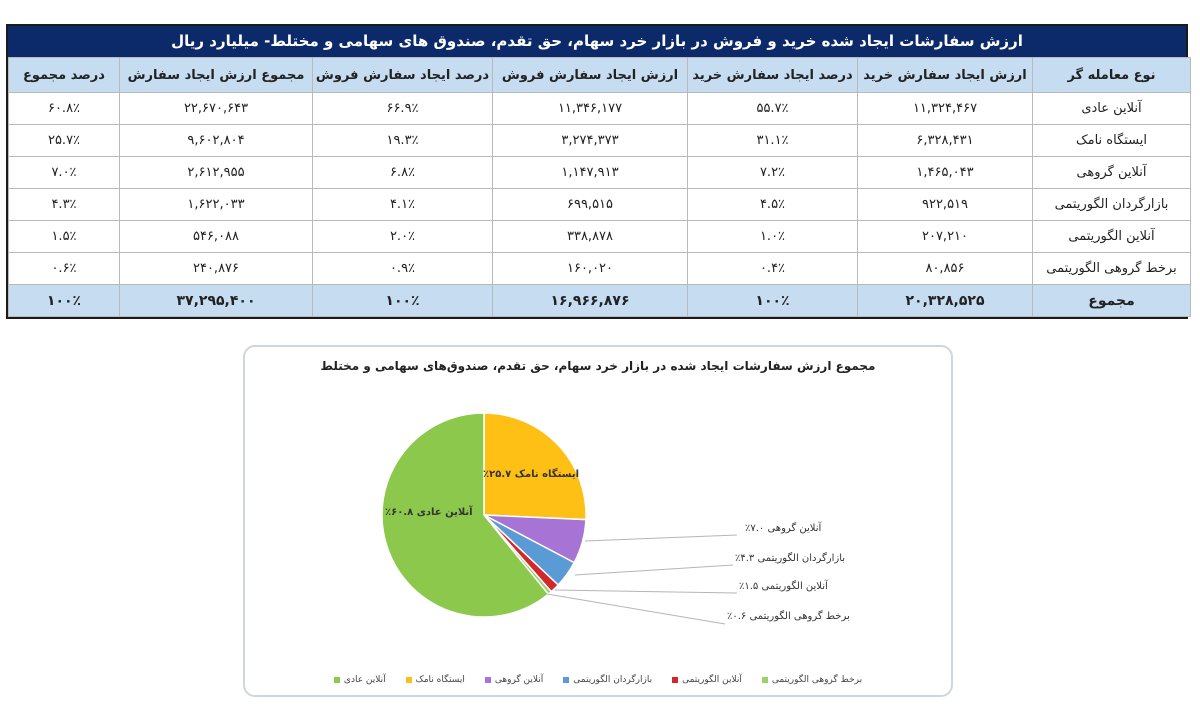 The image size is (1200, 714). Describe the element at coordinates (440, 680) in the screenshot. I see `legend-label: ایستگاه نامک` at that location.